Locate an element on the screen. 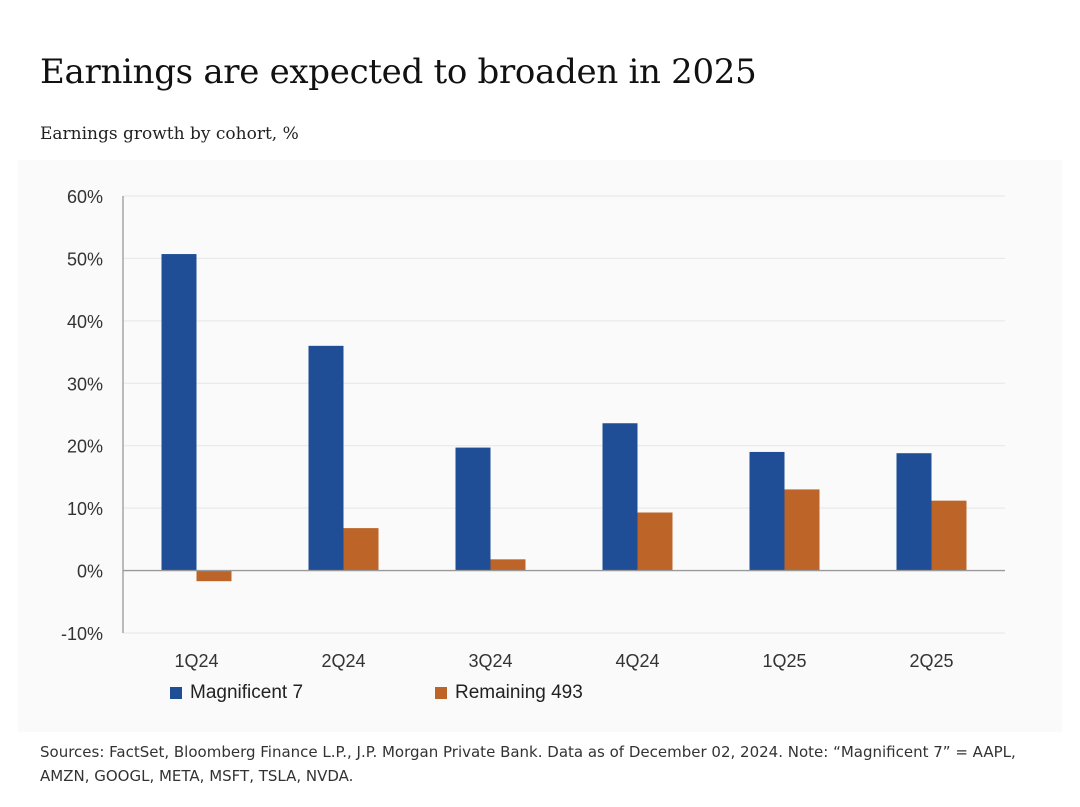  legend-label-remaining-493: Remaining 493 is located at coordinates (519, 692).